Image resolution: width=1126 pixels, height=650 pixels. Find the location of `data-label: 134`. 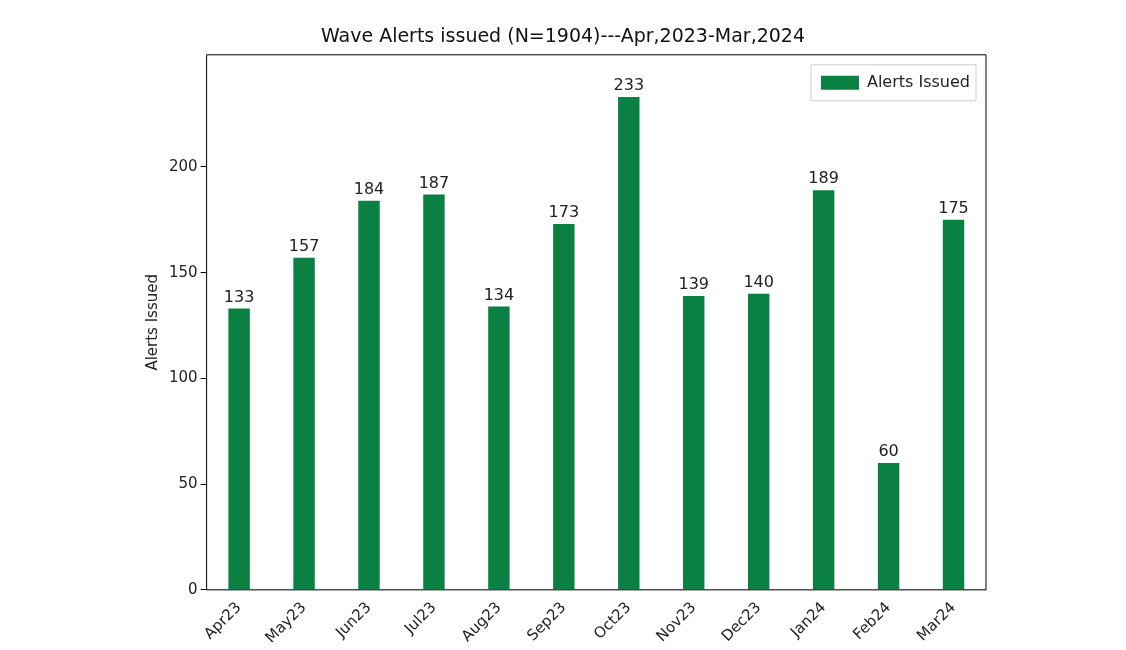

data-label: 134 is located at coordinates (499, 294).